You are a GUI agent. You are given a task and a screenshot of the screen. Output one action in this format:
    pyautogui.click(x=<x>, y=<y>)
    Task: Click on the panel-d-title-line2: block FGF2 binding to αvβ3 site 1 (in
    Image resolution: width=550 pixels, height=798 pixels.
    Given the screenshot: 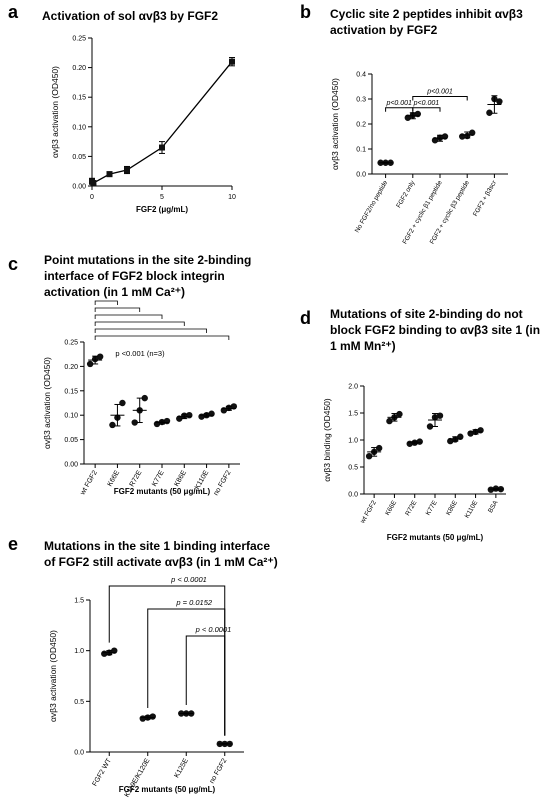 What is the action you would take?
    pyautogui.click(x=435, y=330)
    